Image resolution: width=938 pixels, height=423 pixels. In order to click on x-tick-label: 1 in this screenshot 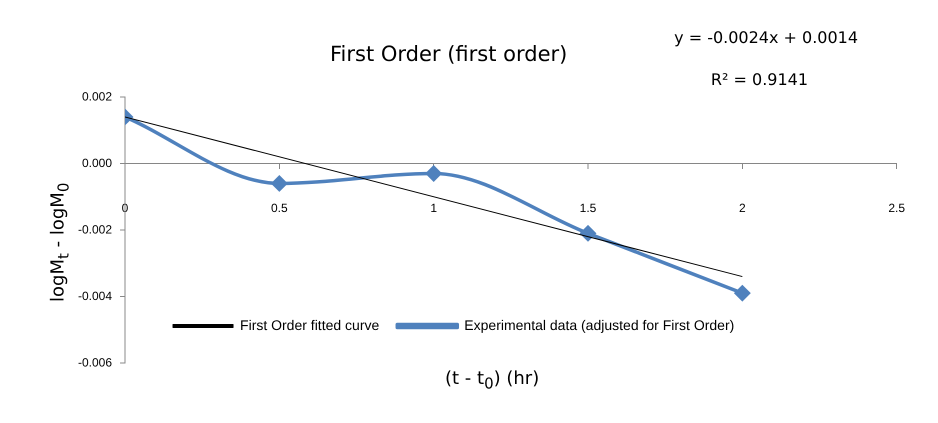, I will do `click(434, 208)`.